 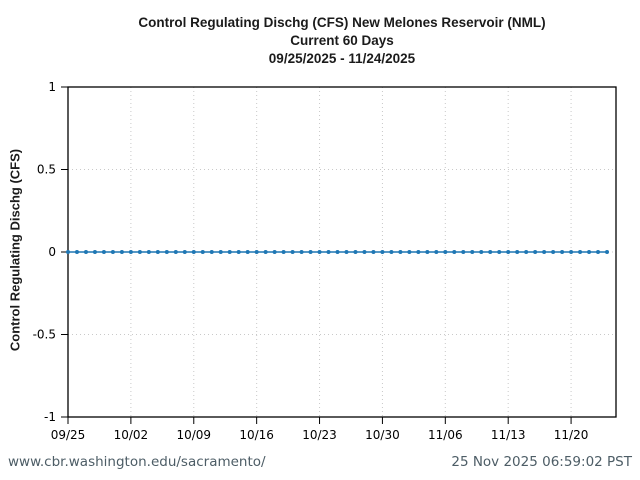 I want to click on x-tick-label: 10/02, so click(x=131, y=435).